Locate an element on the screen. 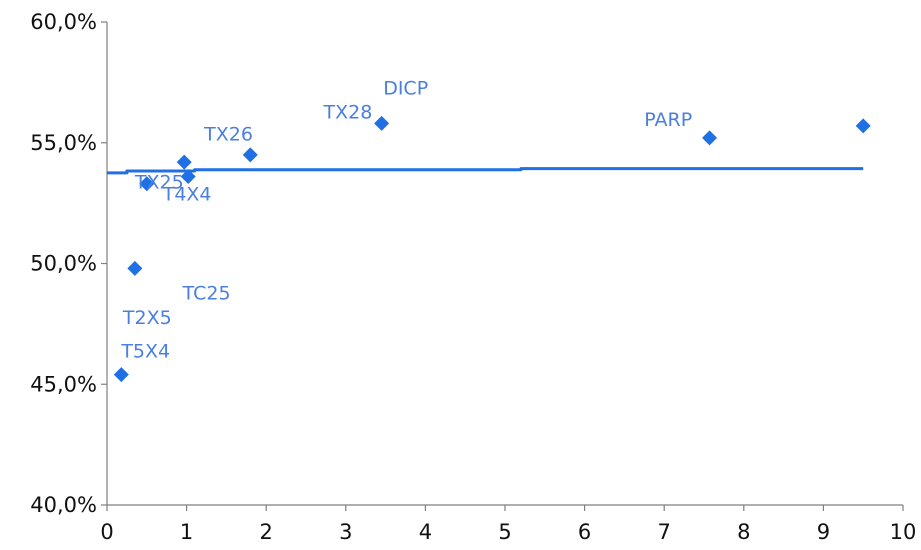 Image resolution: width=921 pixels, height=550 pixels. x-tick-label: 7 is located at coordinates (664, 532).